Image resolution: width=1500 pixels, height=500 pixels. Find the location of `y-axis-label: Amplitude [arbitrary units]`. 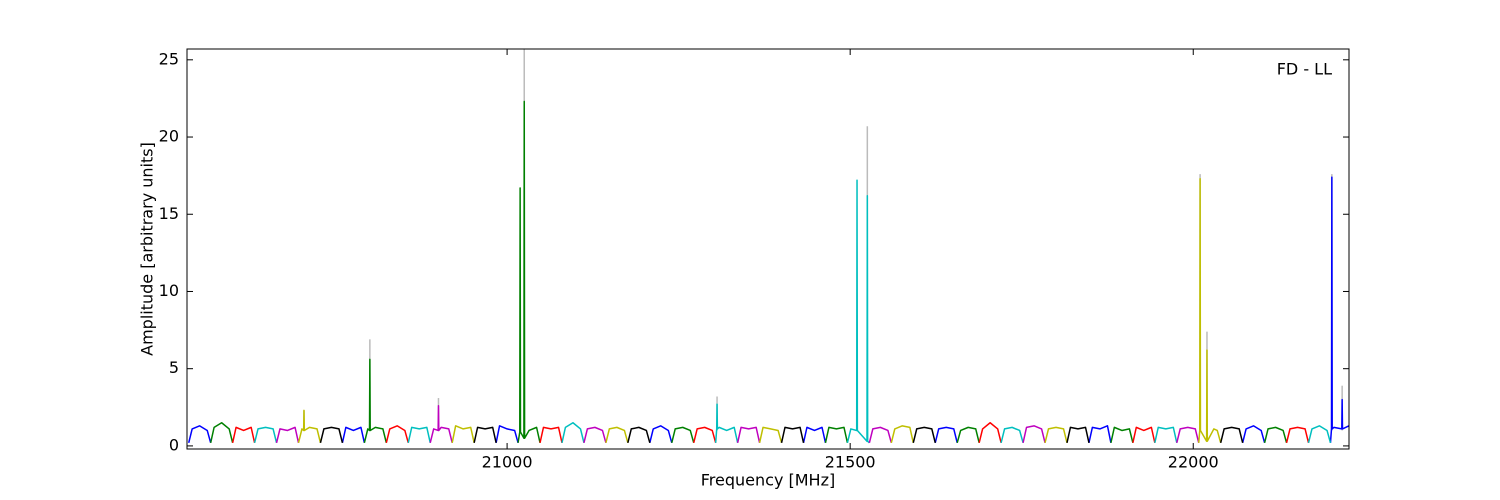

y-axis-label: Amplitude [arbitrary units] is located at coordinates (147, 249).